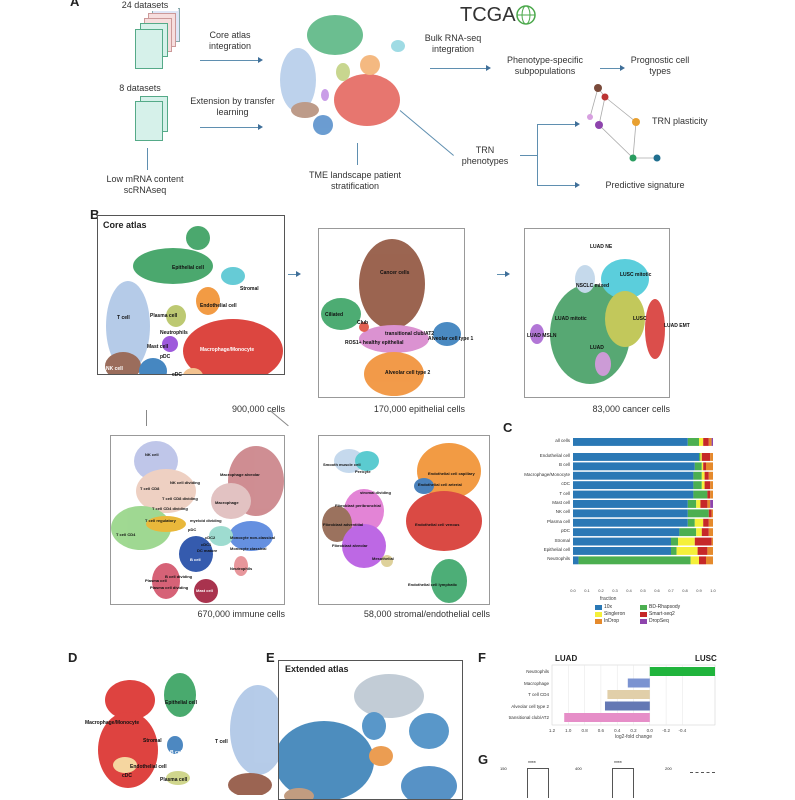 The height and width of the screenshot is (800, 795). I want to click on arrow-to-epithelial, so click(294, 274).